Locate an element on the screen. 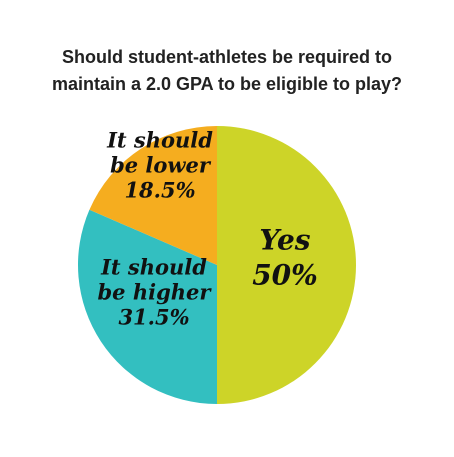 The height and width of the screenshot is (457, 454). slice-higher-label-line: 31.5% is located at coordinates (153, 316).